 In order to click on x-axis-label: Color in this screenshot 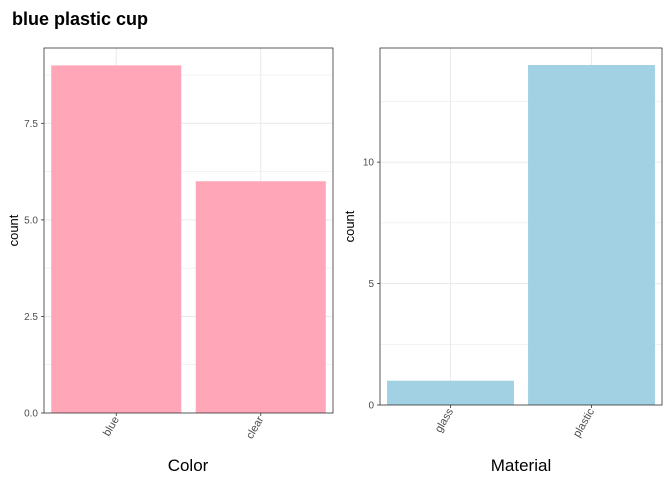, I will do `click(188, 465)`.